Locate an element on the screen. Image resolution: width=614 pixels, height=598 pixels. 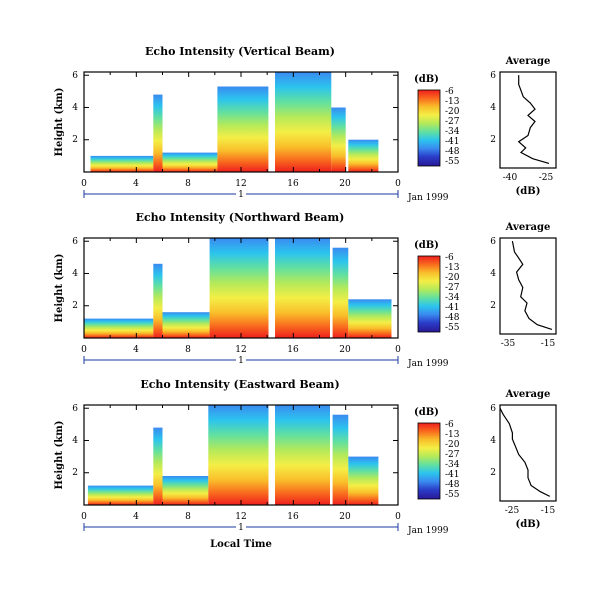
average-y-tick-label: 4 is located at coordinates (493, 108).